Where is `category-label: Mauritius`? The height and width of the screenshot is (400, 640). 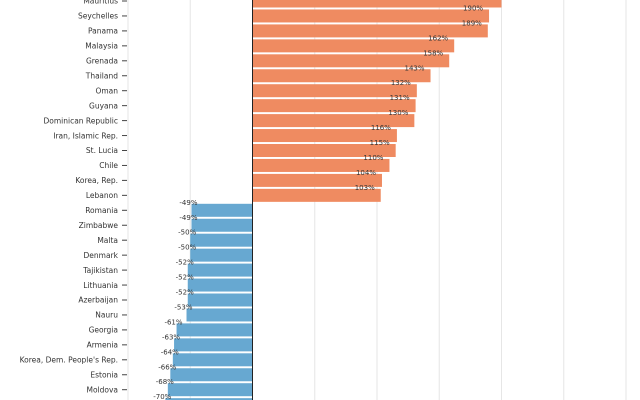 category-label: Mauritius is located at coordinates (100, 3).